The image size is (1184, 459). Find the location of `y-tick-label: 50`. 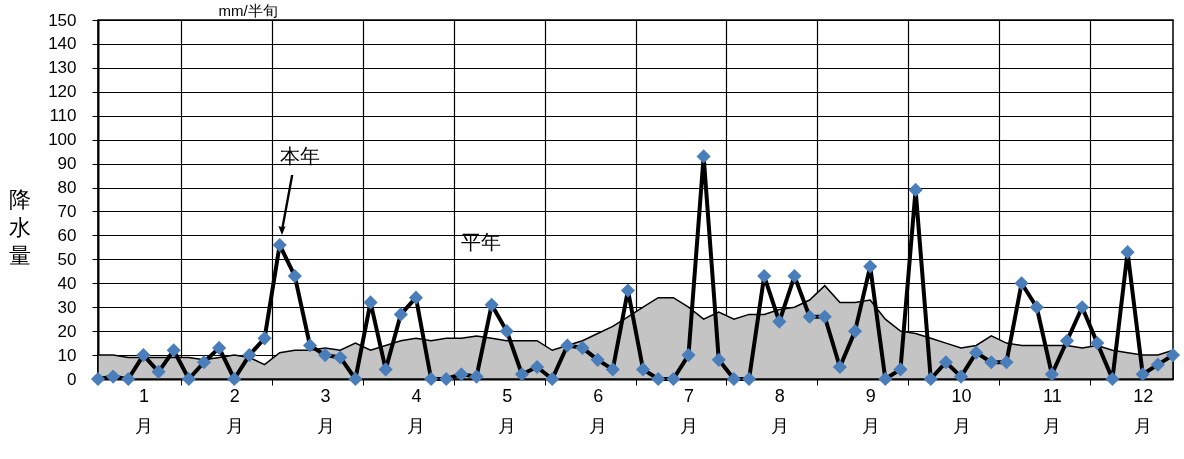

y-tick-label: 50 is located at coordinates (67, 259).